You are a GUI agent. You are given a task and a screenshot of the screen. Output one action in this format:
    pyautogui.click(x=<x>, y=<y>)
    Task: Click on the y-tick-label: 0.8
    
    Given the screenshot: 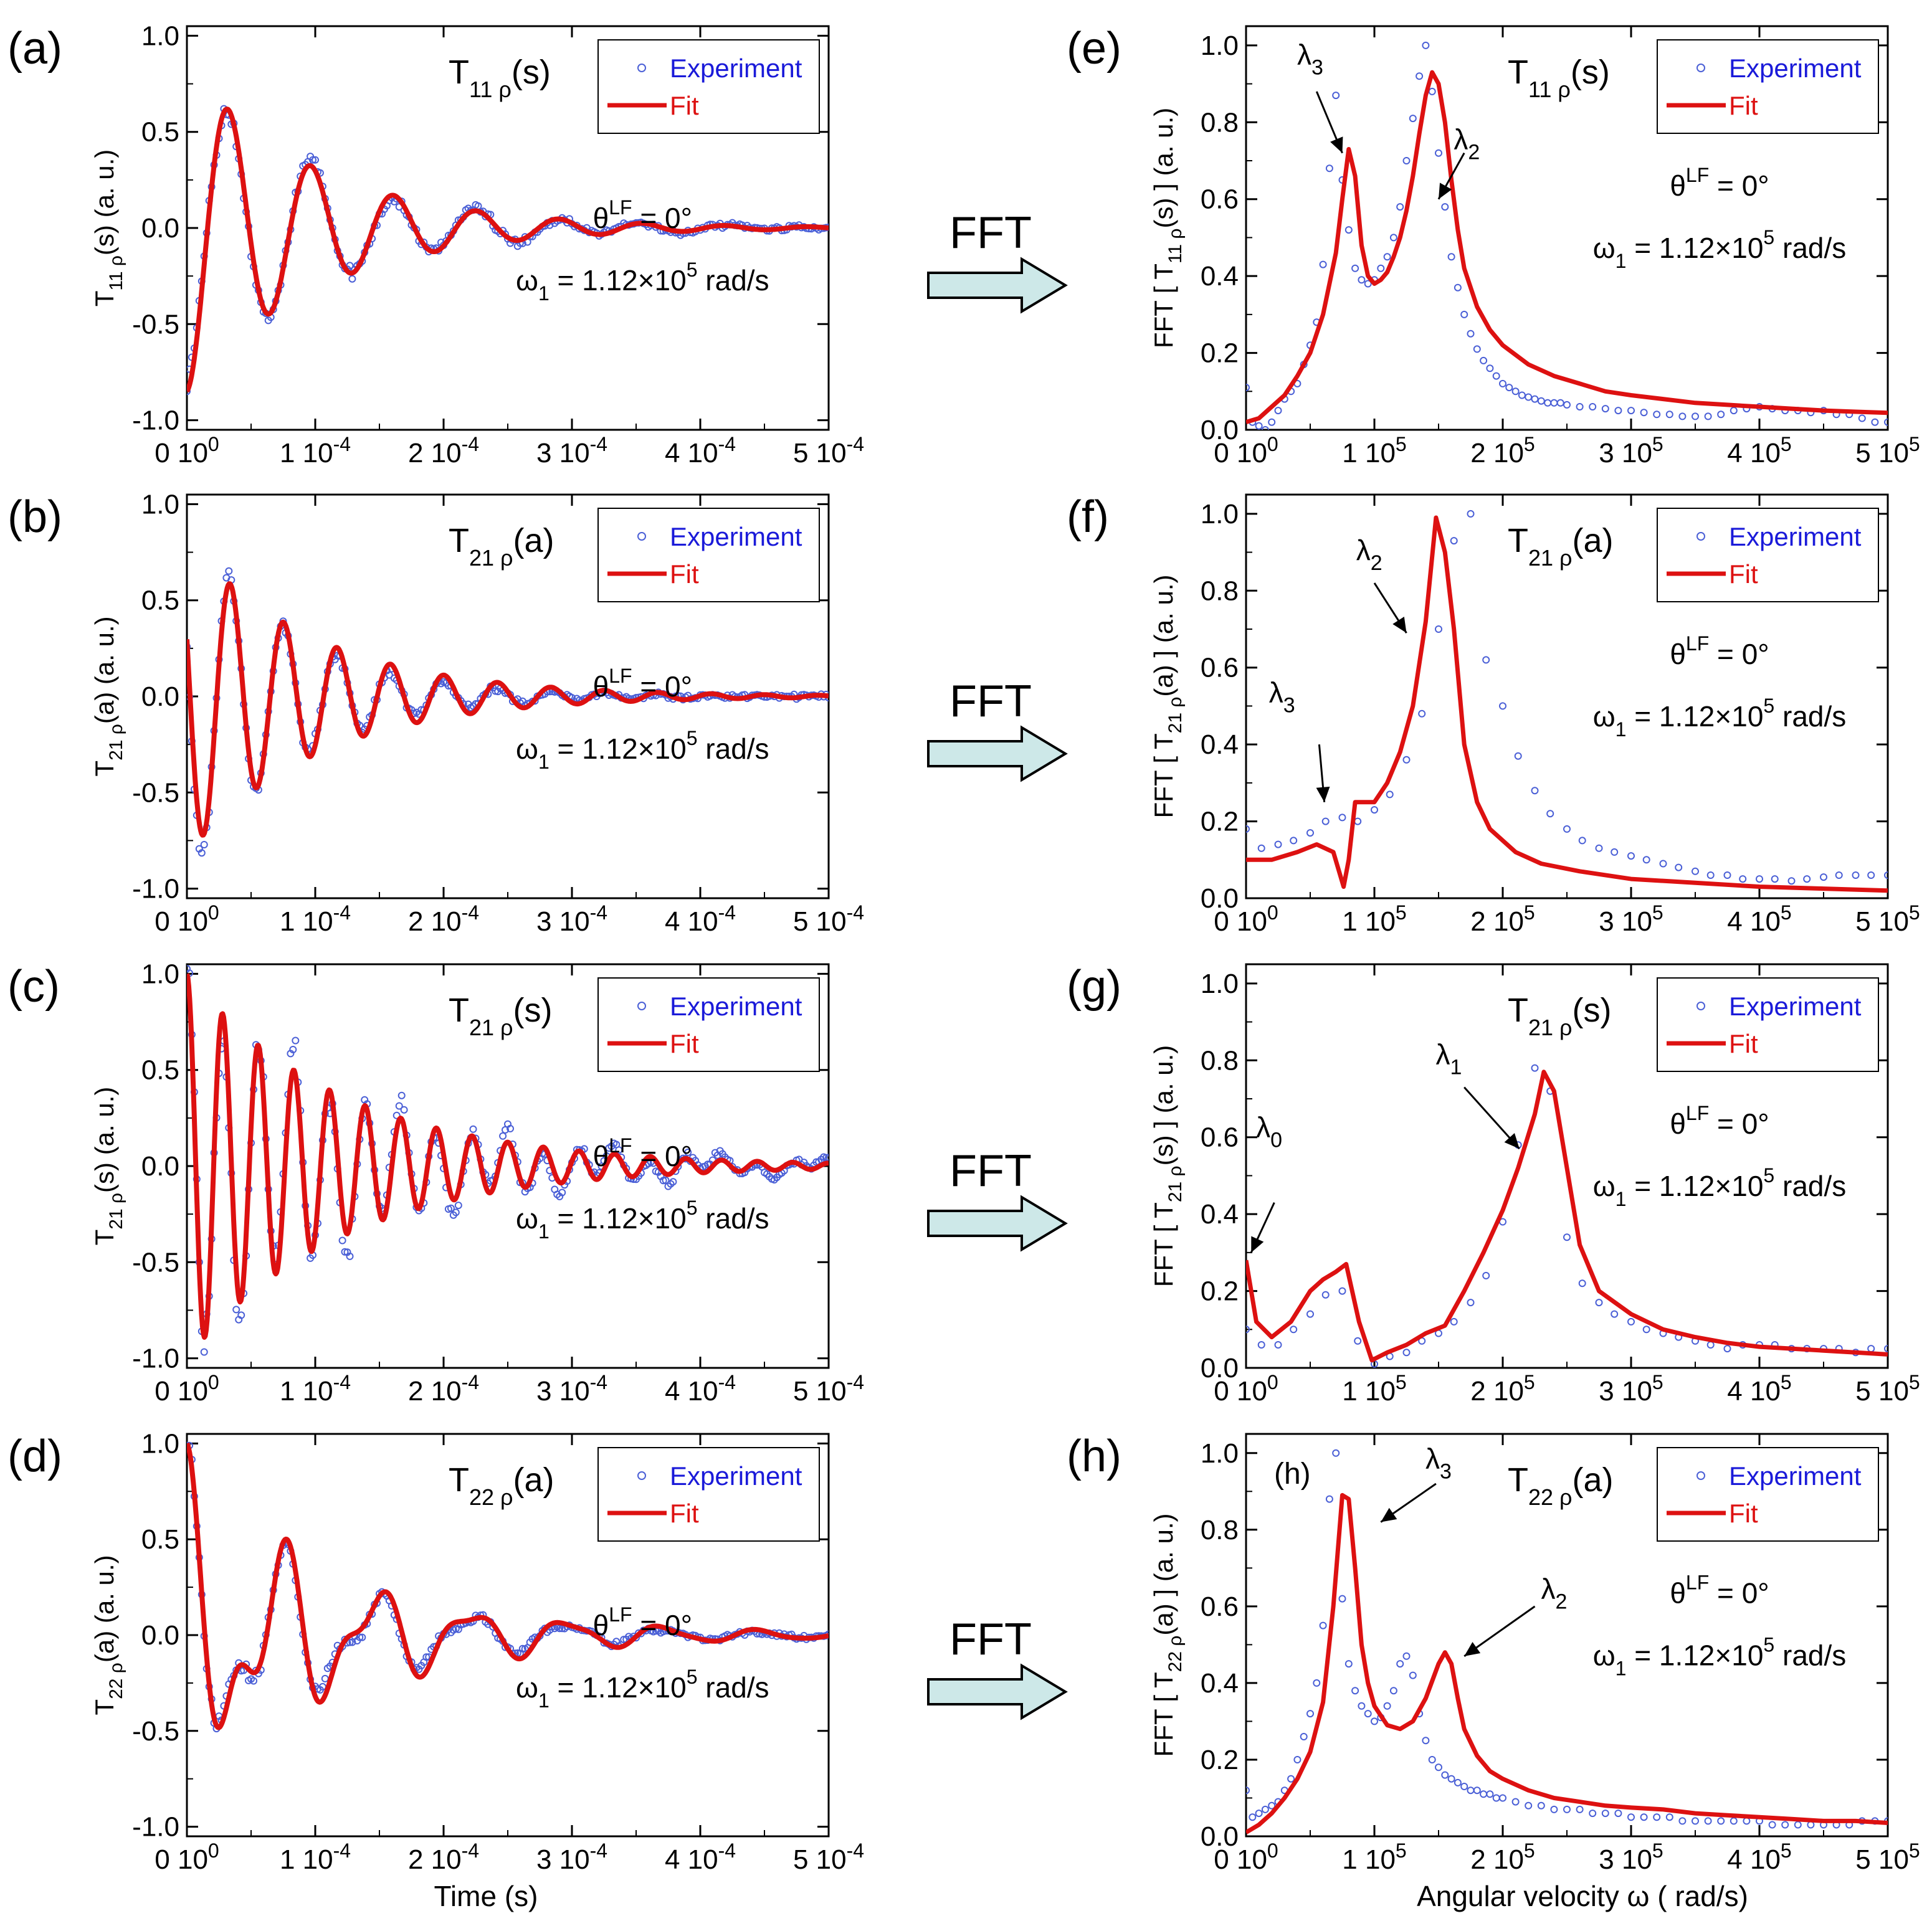 What is the action you would take?
    pyautogui.click(x=1220, y=1060)
    